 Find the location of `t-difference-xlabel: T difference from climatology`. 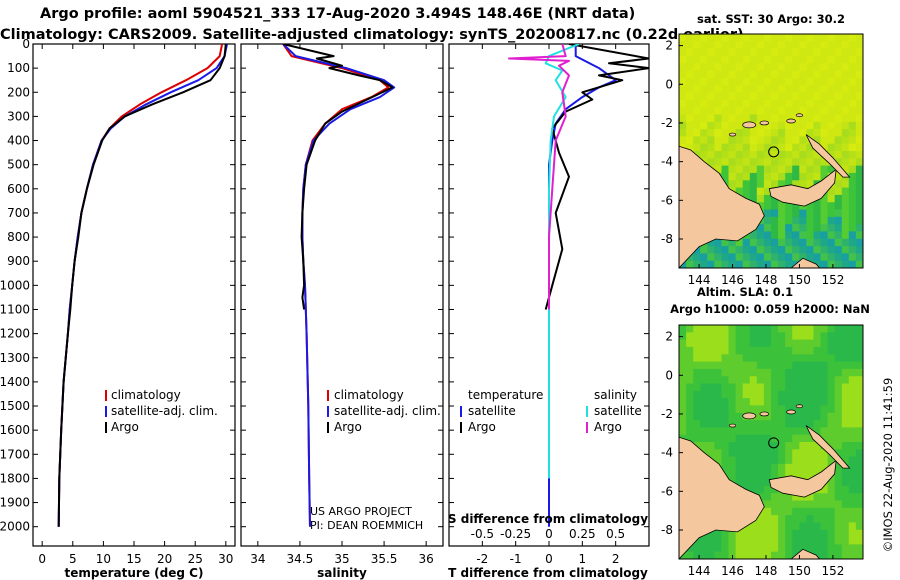

t-difference-xlabel: T difference from climatology is located at coordinates (548, 573).